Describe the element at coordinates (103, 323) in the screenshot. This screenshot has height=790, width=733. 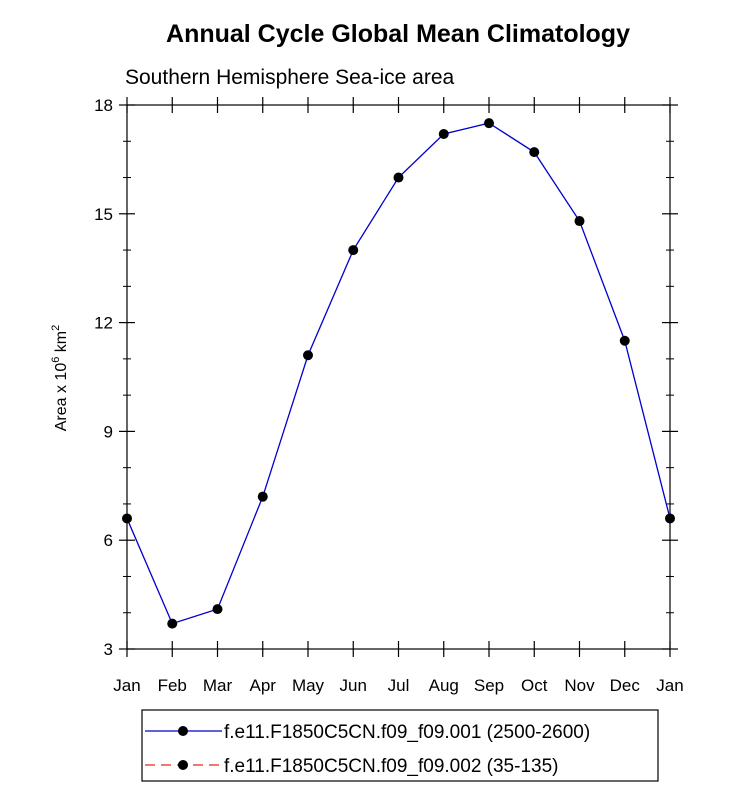
I see `y-tick-label: 12` at that location.